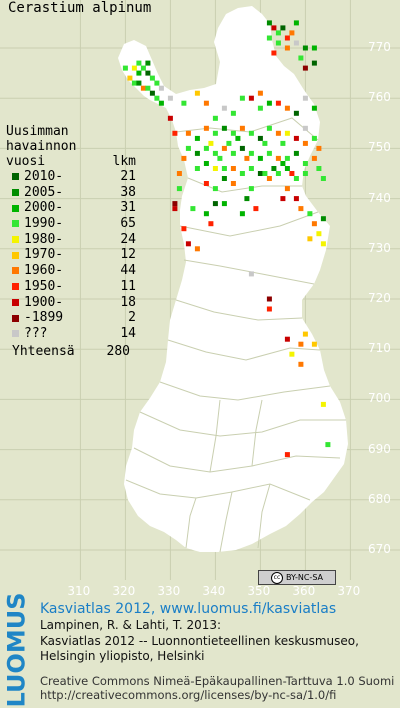  I want to click on y-tick-label: 760, so click(379, 97).